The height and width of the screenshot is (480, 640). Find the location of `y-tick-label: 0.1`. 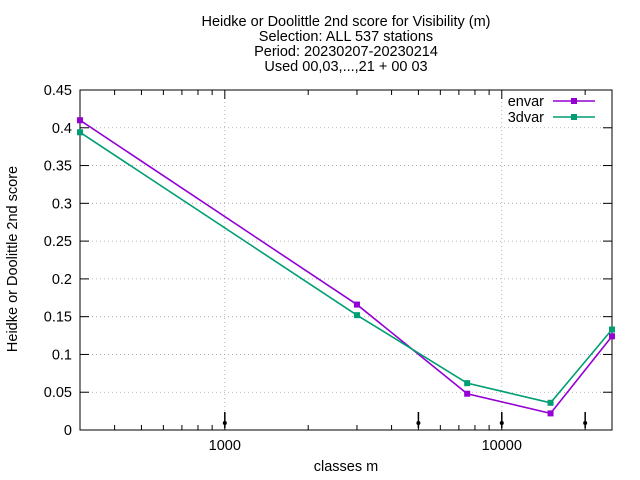

y-tick-label: 0.1 is located at coordinates (62, 355).